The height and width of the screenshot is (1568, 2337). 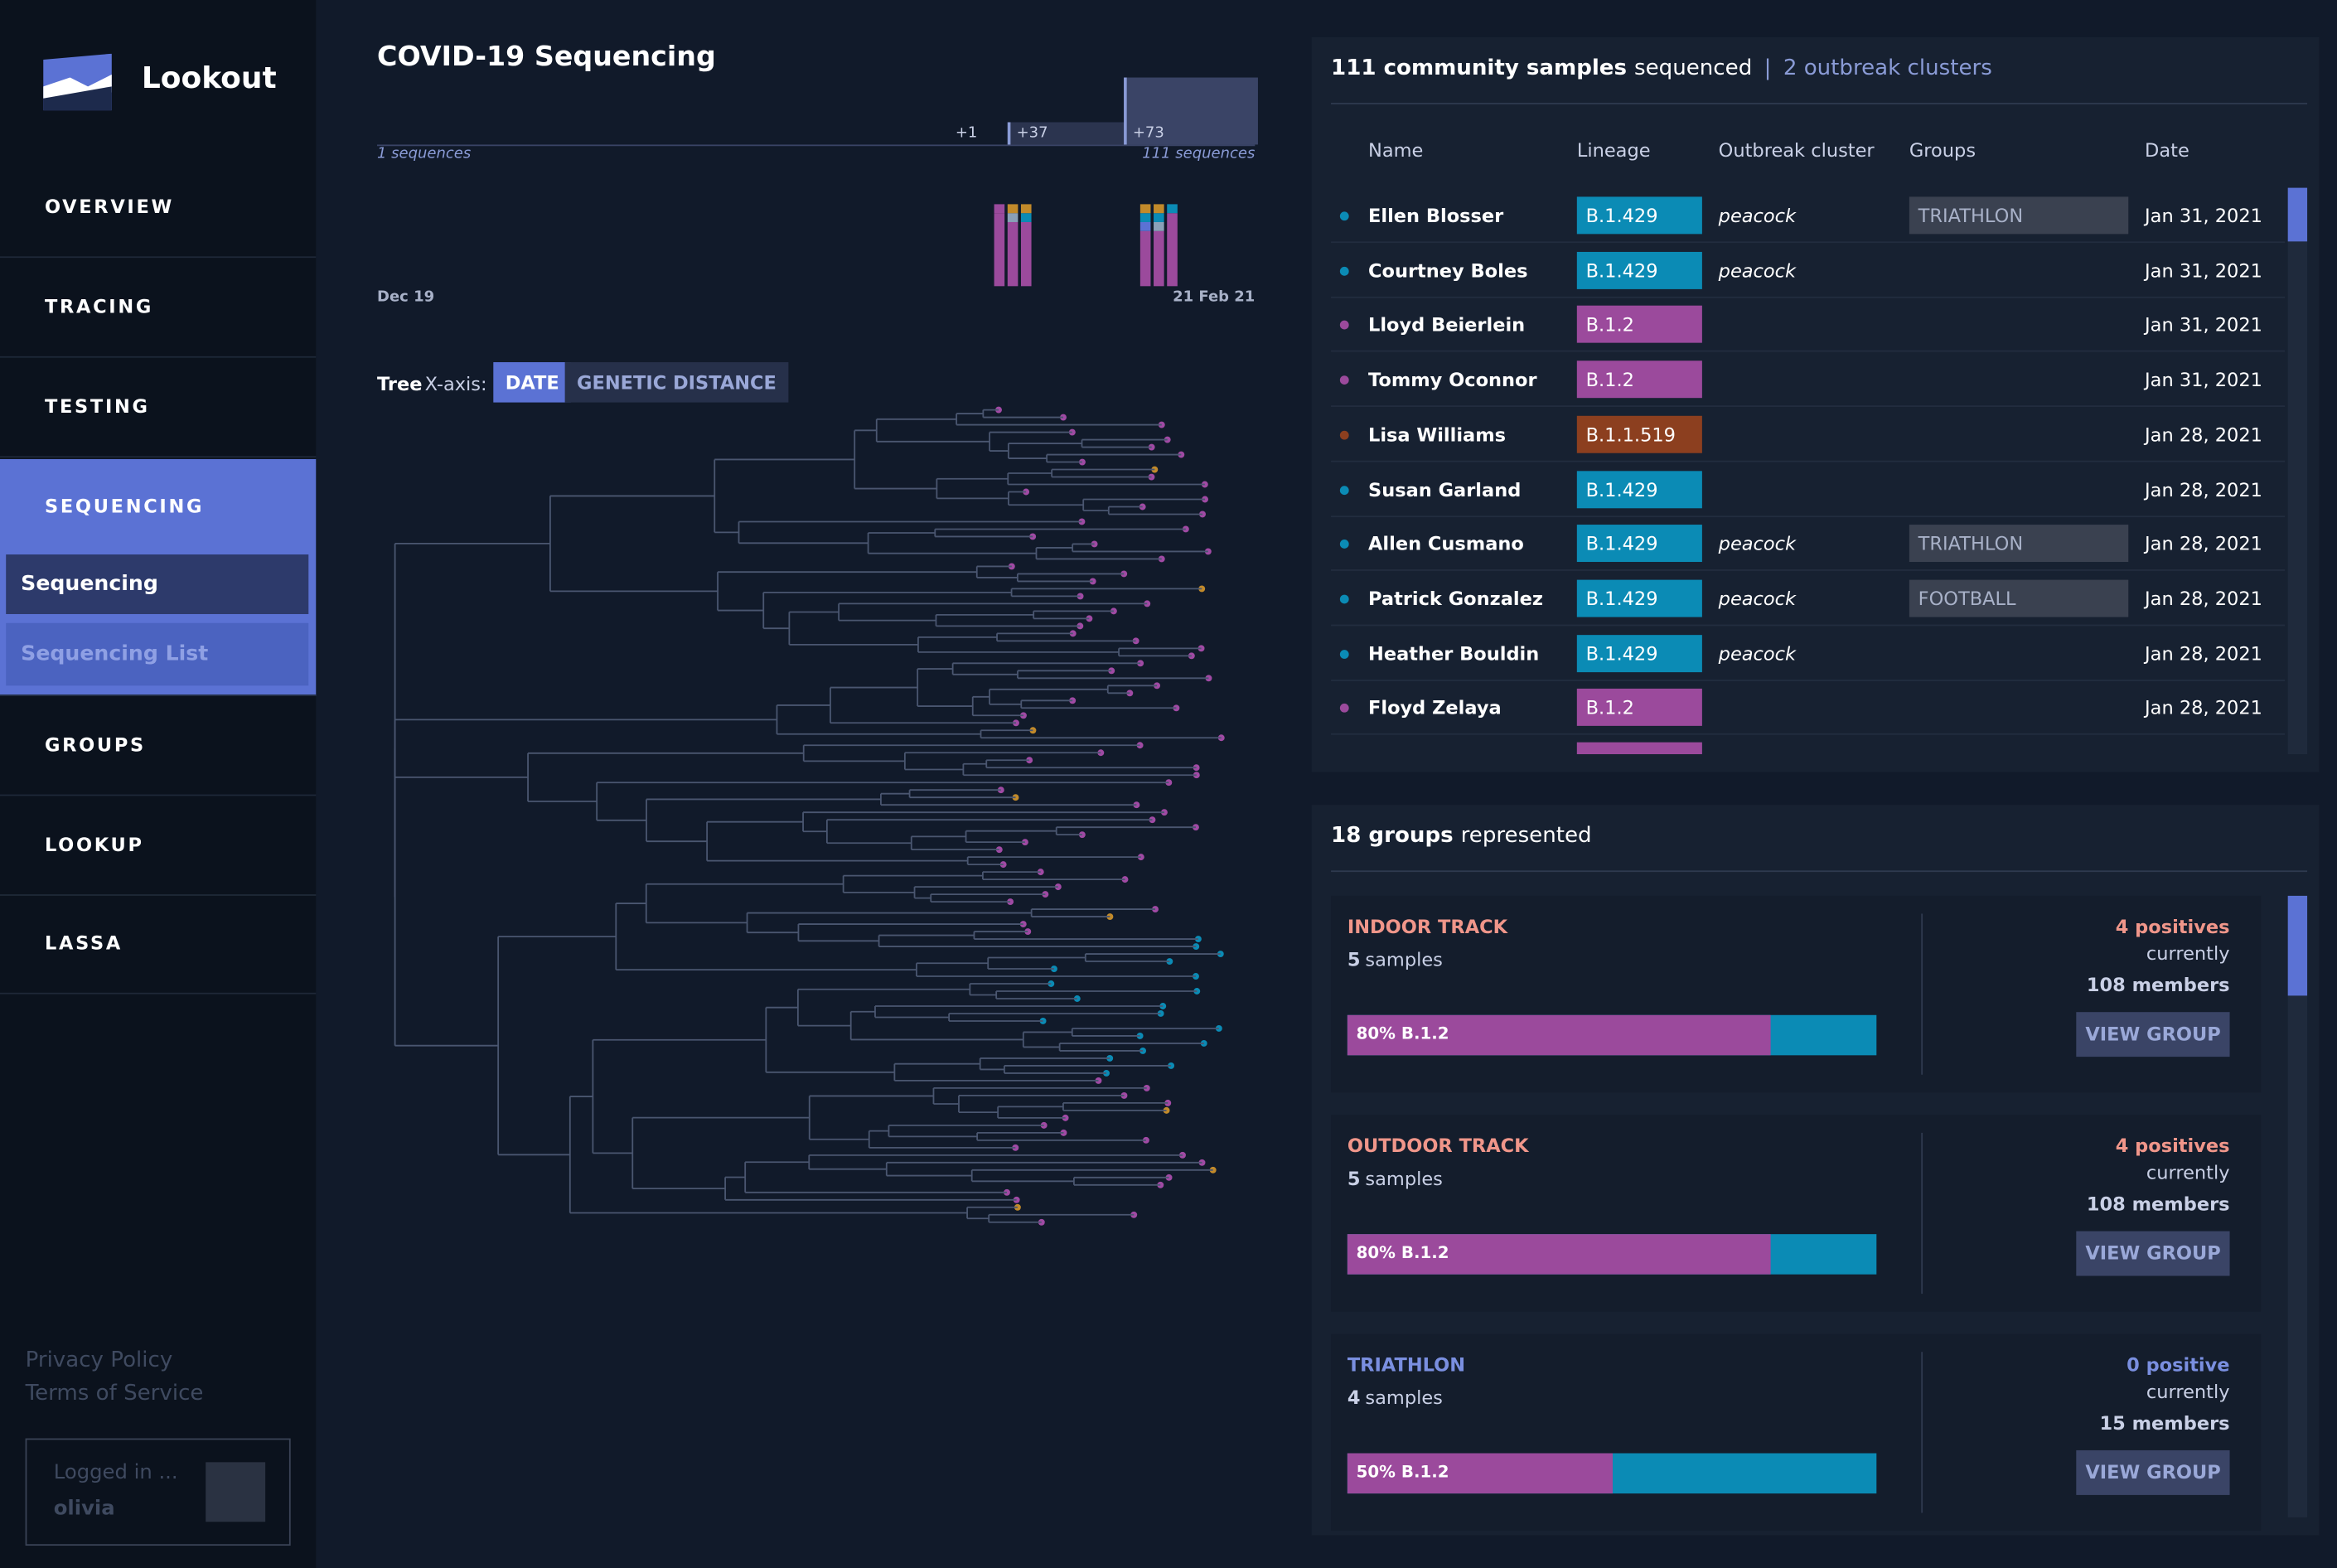 I want to click on nav-item: TRACING, so click(x=158, y=308).